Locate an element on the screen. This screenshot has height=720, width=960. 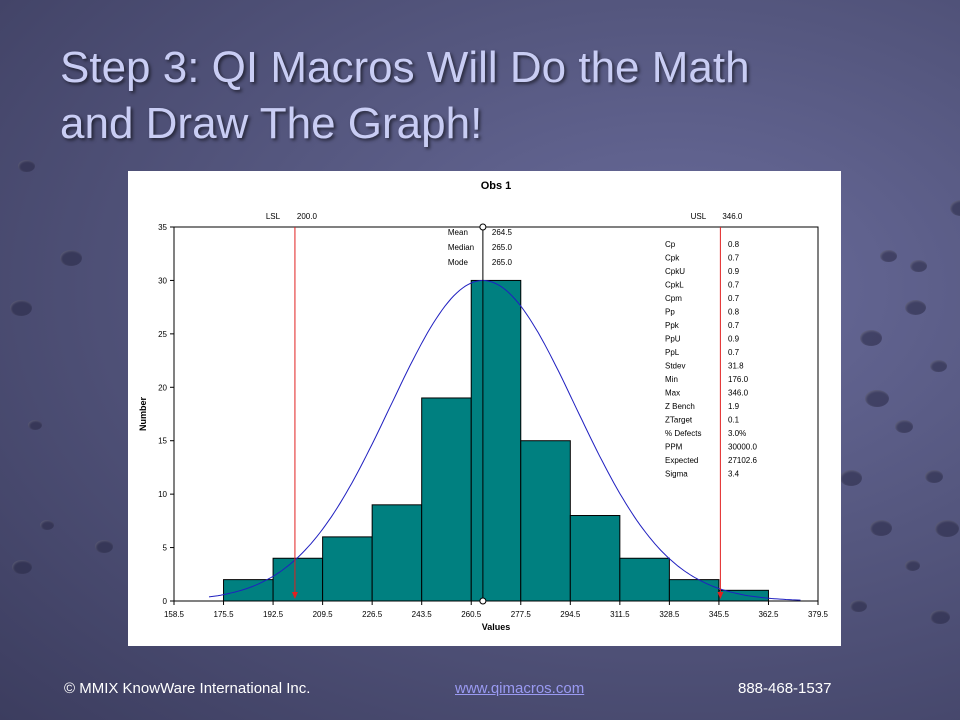
stat-value: 31.8 is located at coordinates (736, 366).